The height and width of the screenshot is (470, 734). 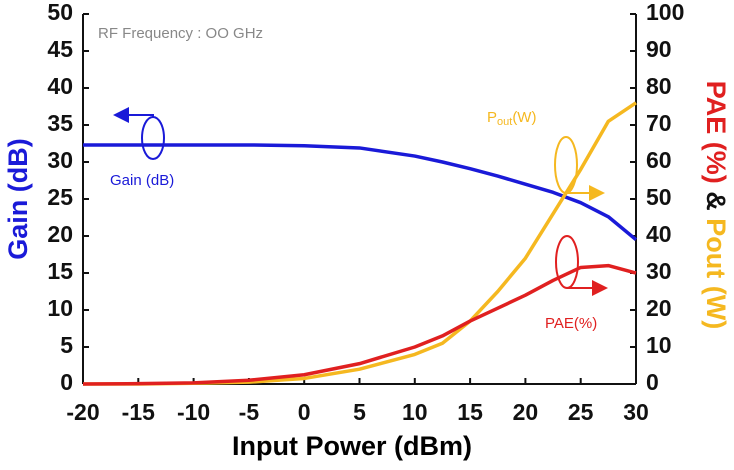 What do you see at coordinates (665, 12) in the screenshot?
I see `y2-tick-label: 100` at bounding box center [665, 12].